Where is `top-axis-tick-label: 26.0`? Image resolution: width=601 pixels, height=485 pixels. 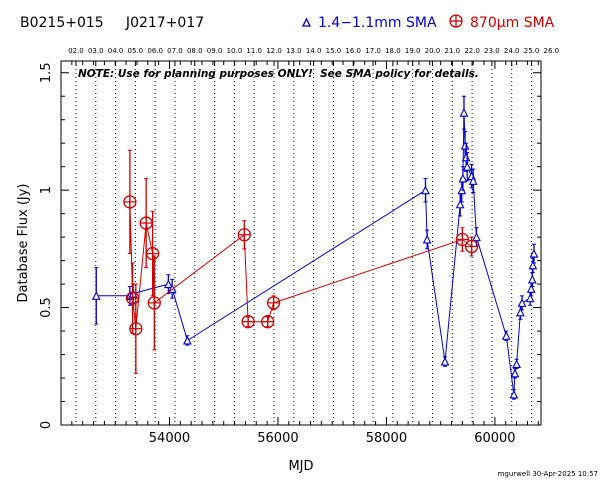 top-axis-tick-label: 26.0 is located at coordinates (552, 51).